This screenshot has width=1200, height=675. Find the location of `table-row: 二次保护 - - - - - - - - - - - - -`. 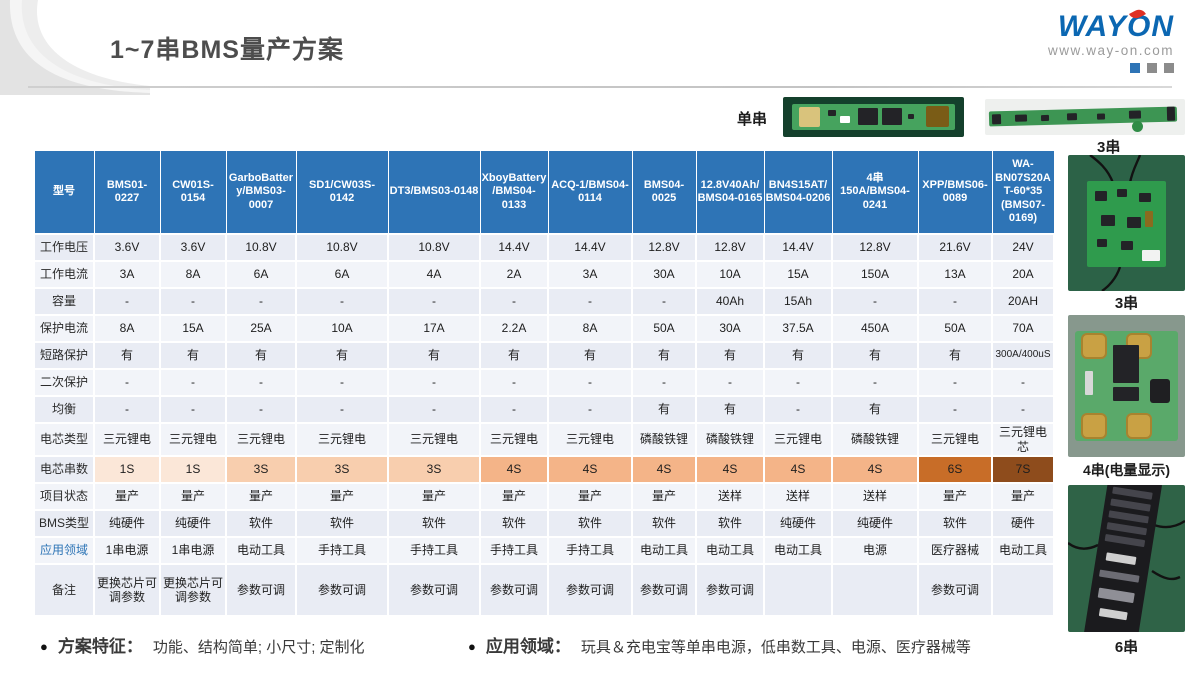

table-row: 二次保护 - - - - - - - - - - - - - is located at coordinates (544, 382).